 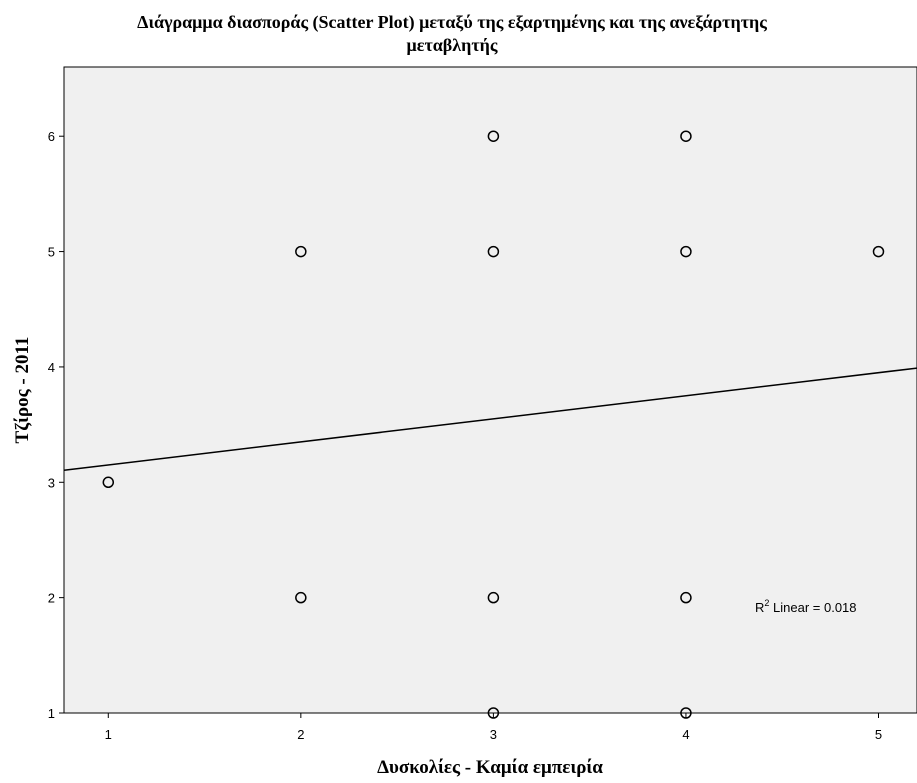 What do you see at coordinates (493, 734) in the screenshot?
I see `x-tick-label: 3` at bounding box center [493, 734].